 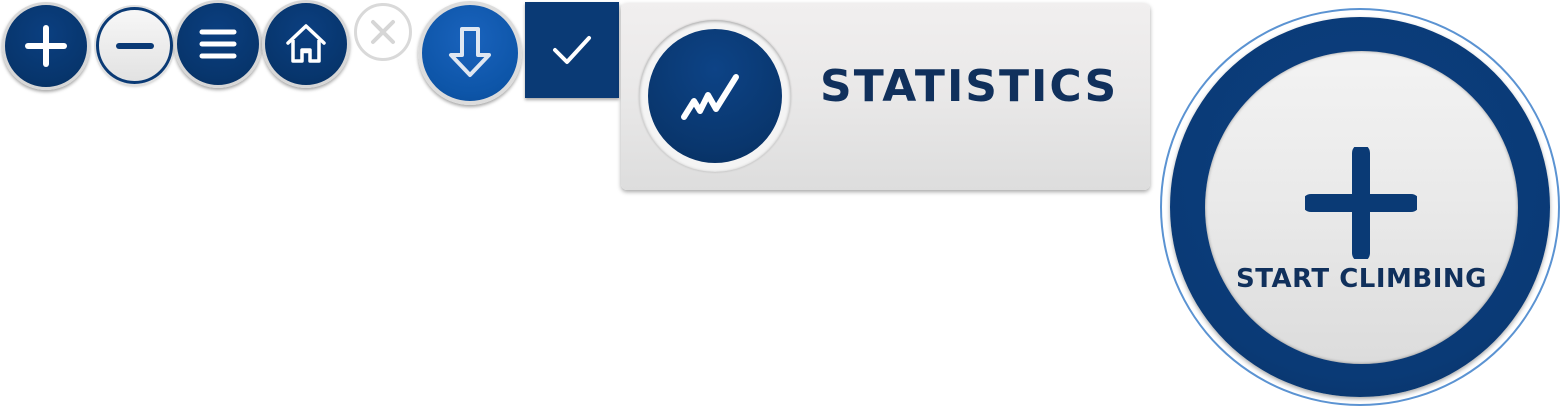 I want to click on chart-line-icon, so click(x=710, y=97).